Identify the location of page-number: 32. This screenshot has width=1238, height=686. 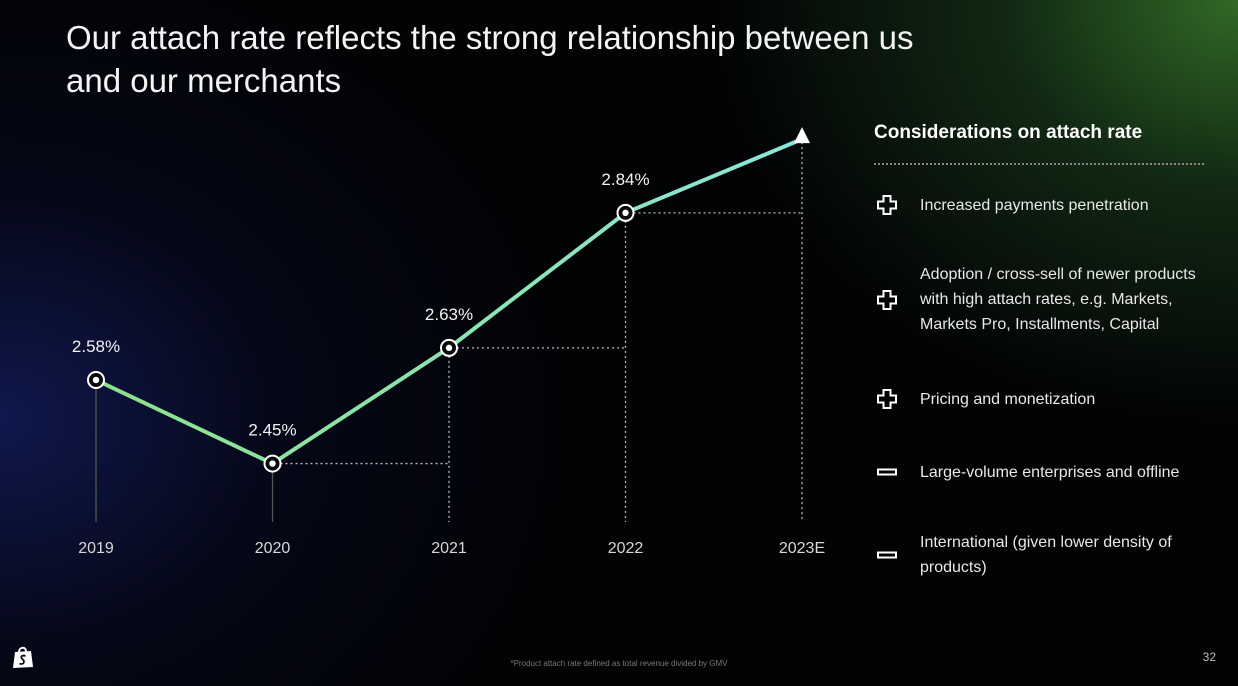
(1209, 657).